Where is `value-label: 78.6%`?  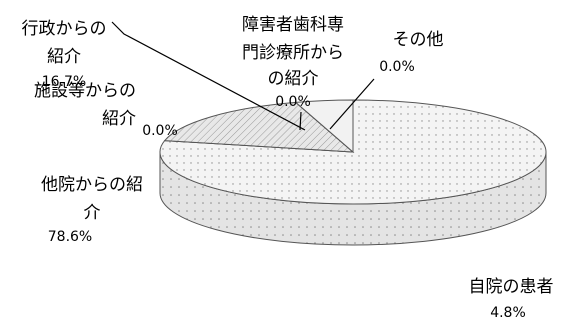 value-label: 78.6% is located at coordinates (70, 237).